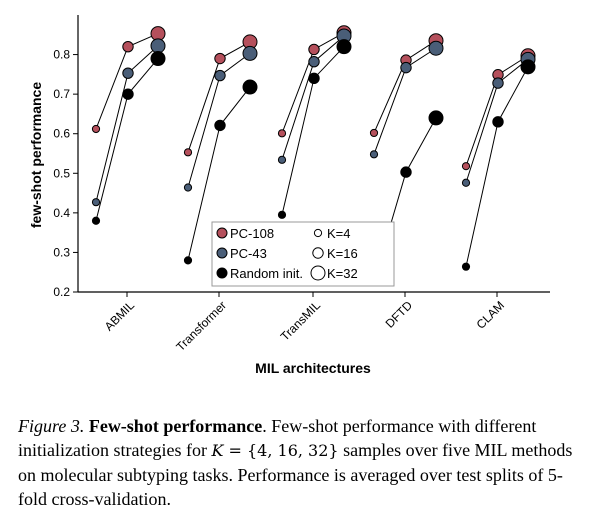  What do you see at coordinates (399, 314) in the screenshot?
I see `x-tick-label: DFTD` at bounding box center [399, 314].